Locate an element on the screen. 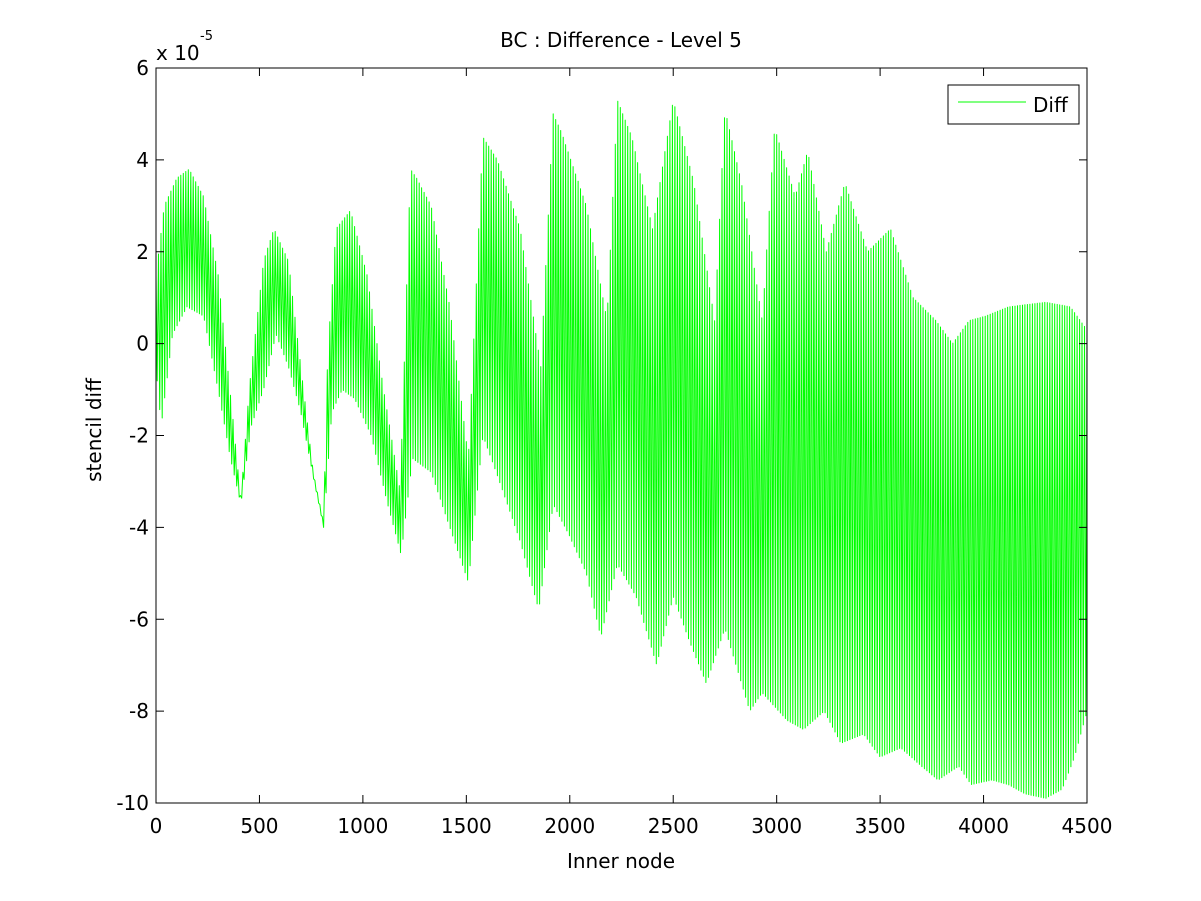  legend-box is located at coordinates (1013, 104).